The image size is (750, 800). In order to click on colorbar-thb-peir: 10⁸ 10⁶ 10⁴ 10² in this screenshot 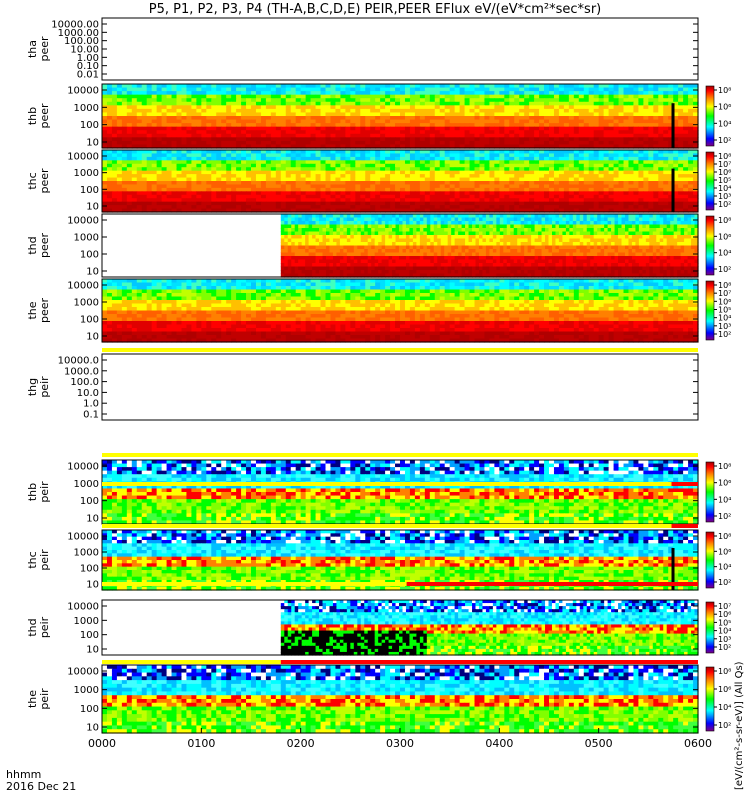, I will do `click(718, 492)`.